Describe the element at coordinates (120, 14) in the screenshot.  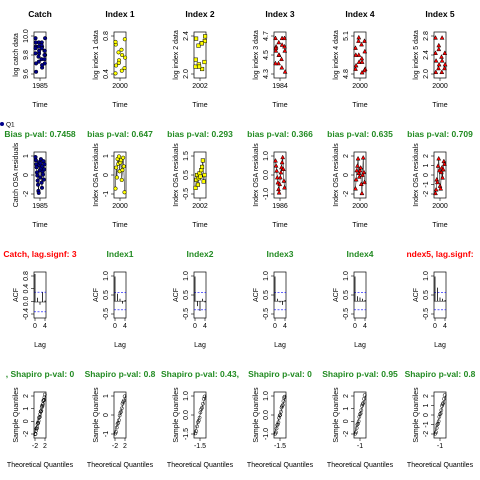
I see `panel-title: Index 1` at that location.